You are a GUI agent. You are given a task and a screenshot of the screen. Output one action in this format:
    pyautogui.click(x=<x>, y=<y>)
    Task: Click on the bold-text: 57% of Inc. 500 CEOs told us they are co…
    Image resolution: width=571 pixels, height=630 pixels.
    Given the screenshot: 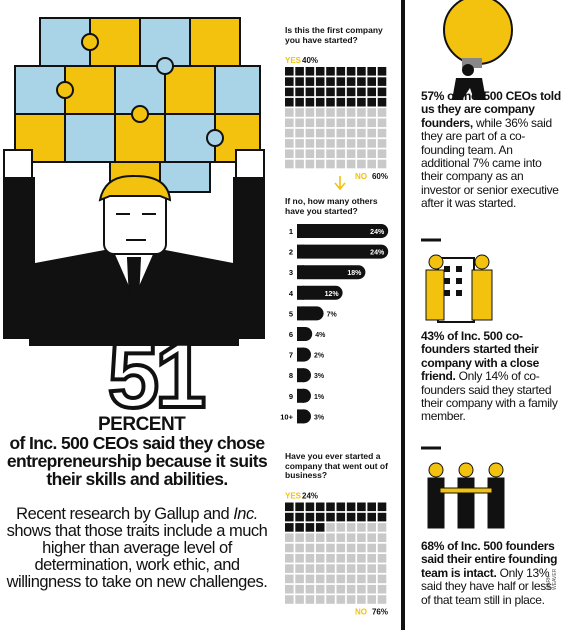 What is the action you would take?
    pyautogui.click(x=491, y=109)
    